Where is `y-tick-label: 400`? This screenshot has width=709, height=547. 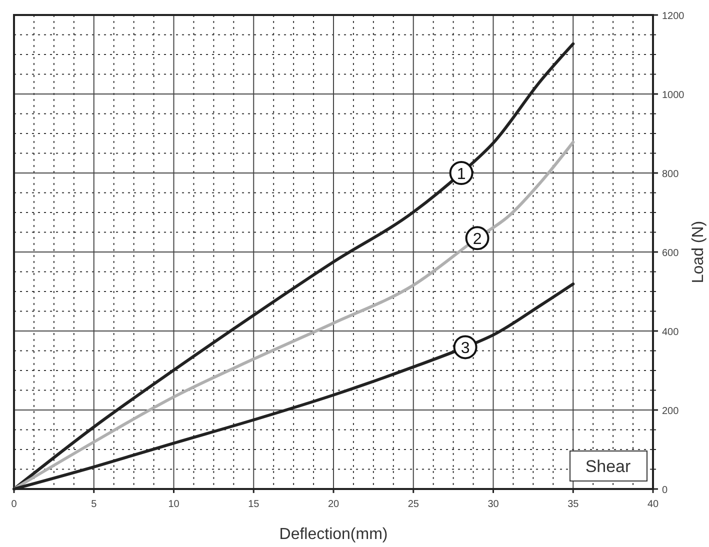 y-tick-label: 400 is located at coordinates (671, 332).